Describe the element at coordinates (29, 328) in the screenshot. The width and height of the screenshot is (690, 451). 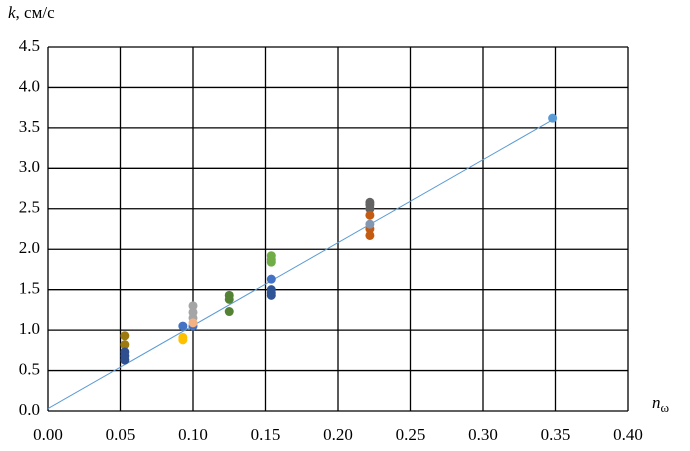
I see `y-tick-label: 1.0` at that location.